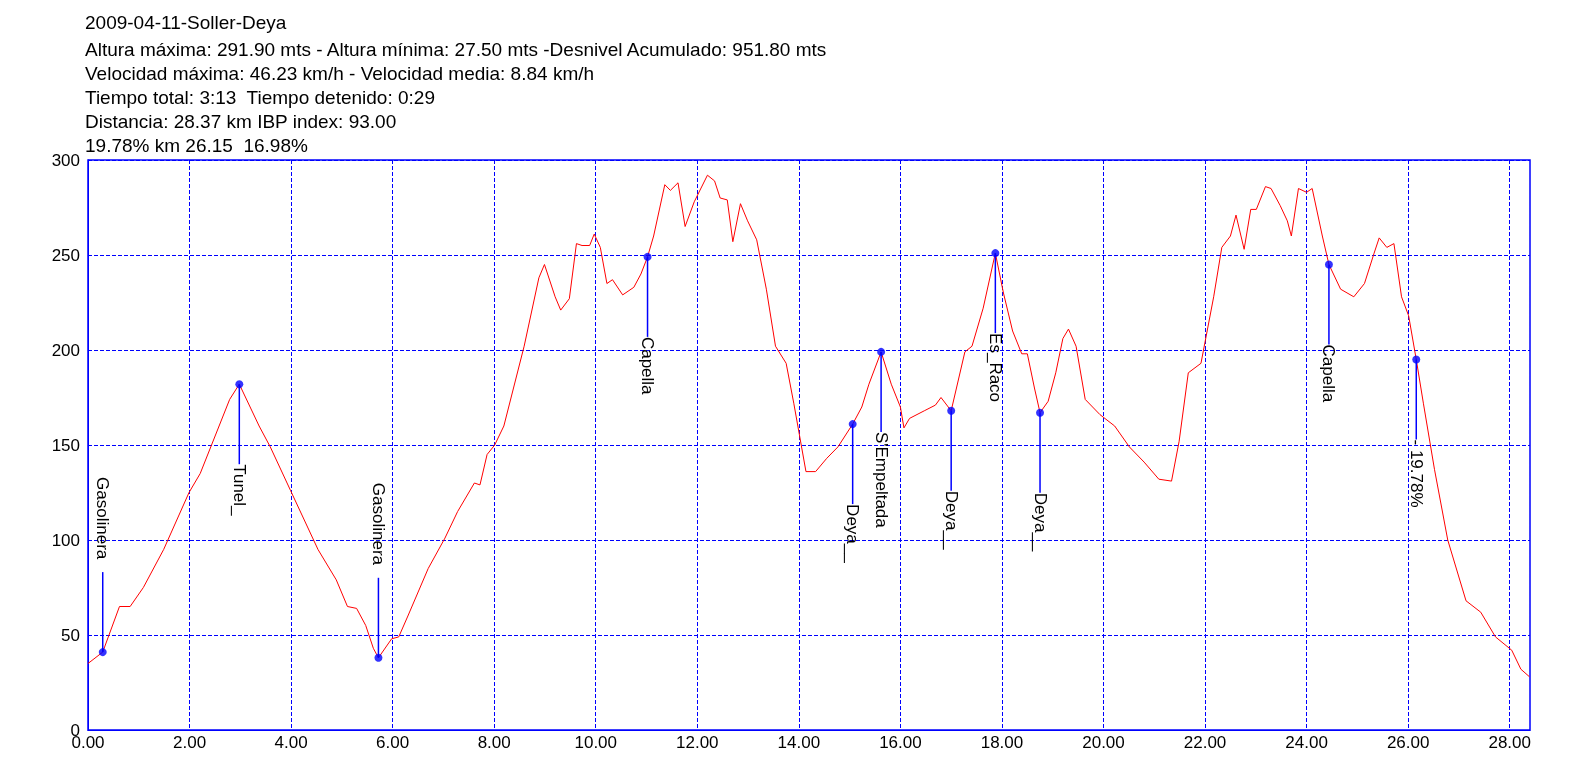  Describe the element at coordinates (1103, 742) in the screenshot. I see `x-tick-label: 20.00` at that location.